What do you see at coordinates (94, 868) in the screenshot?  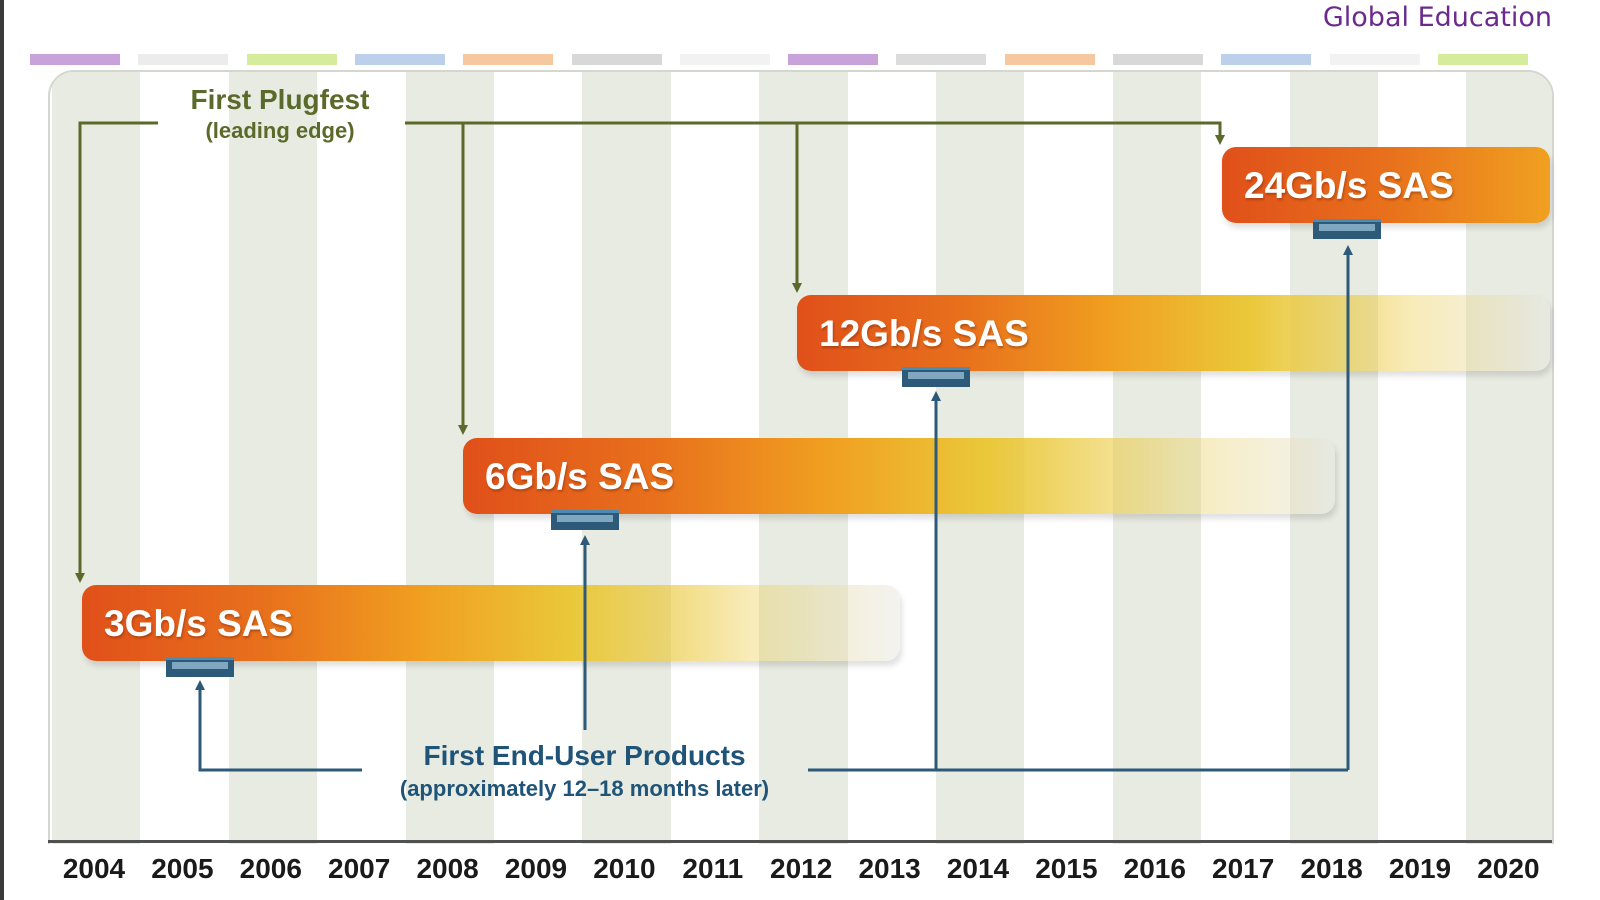 I see `year-label-2004: 2004` at bounding box center [94, 868].